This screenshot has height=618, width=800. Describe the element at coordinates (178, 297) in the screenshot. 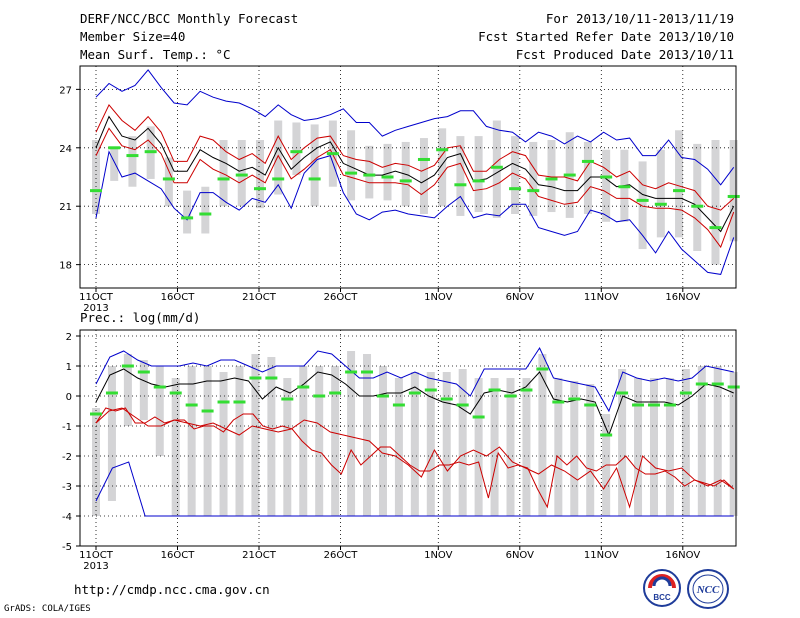

I see `temp-xtick-label: 16OCT` at that location.